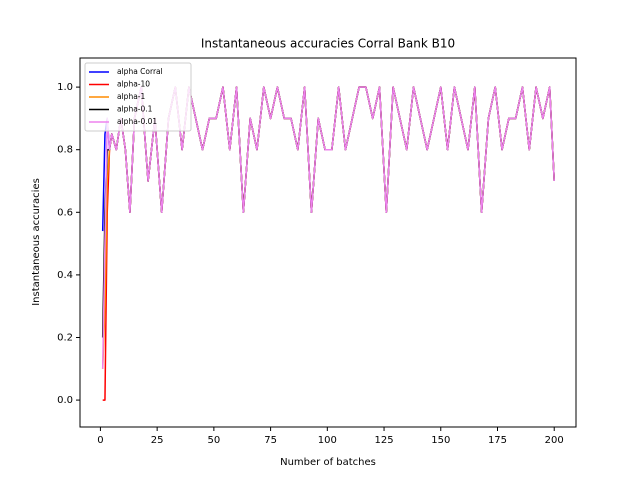  Describe the element at coordinates (497, 440) in the screenshot. I see `x-tick-label: 175` at that location.